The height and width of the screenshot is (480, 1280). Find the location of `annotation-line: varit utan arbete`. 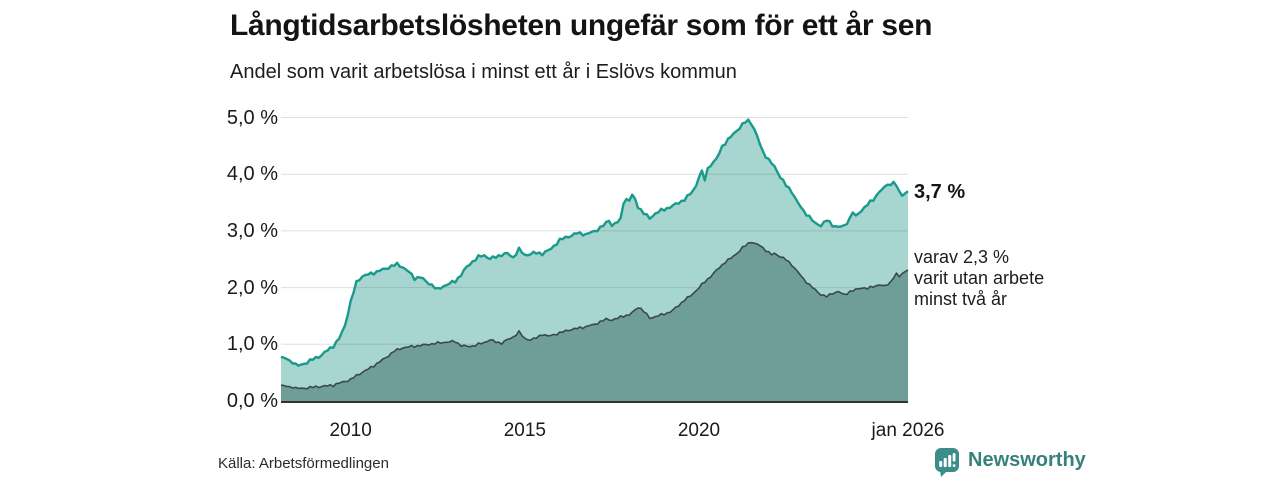

annotation-line: varit utan arbete is located at coordinates (979, 278).